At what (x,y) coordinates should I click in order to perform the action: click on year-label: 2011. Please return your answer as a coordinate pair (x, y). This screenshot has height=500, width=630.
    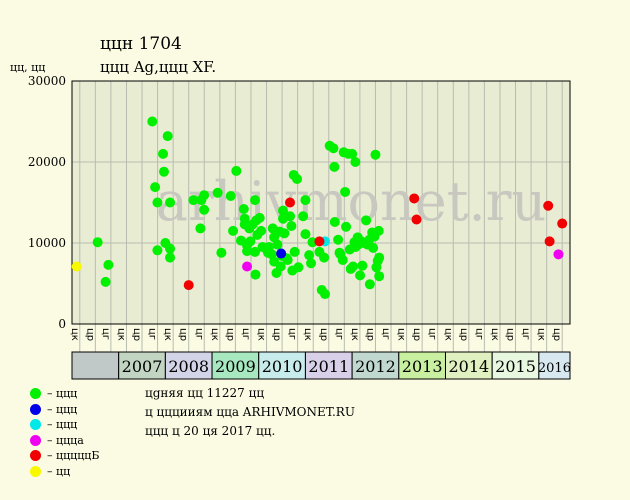
    Looking at the image, I should click on (328, 366).